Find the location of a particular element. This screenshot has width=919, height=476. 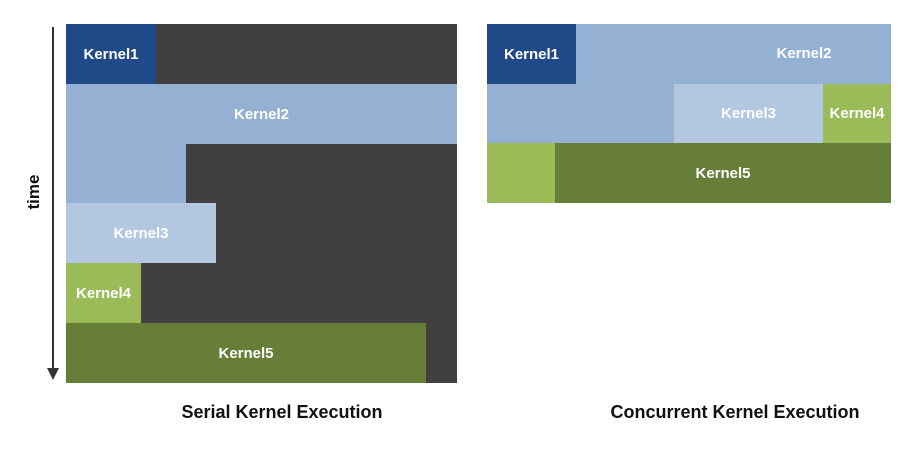

serial-kernel5-label: Kernel5 is located at coordinates (246, 353).